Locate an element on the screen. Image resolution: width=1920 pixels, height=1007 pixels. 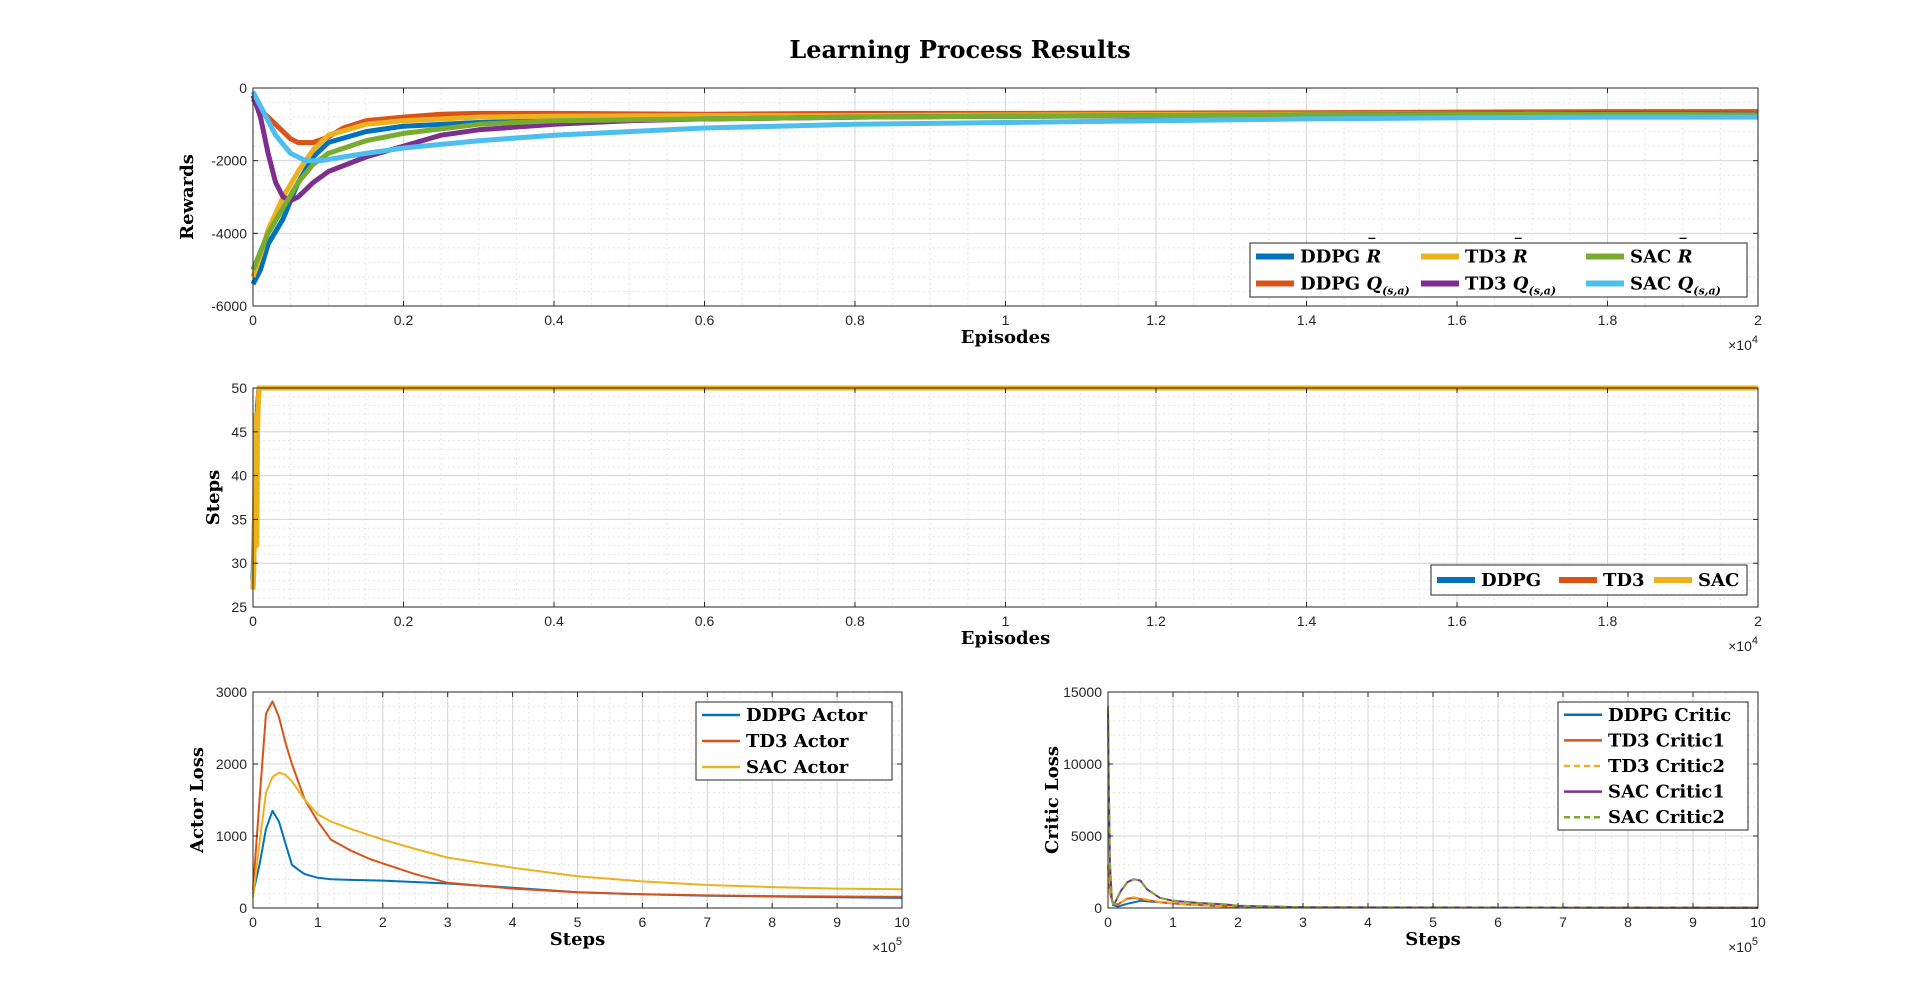
actor_loss-xtick-label: 9 is located at coordinates (837, 922).